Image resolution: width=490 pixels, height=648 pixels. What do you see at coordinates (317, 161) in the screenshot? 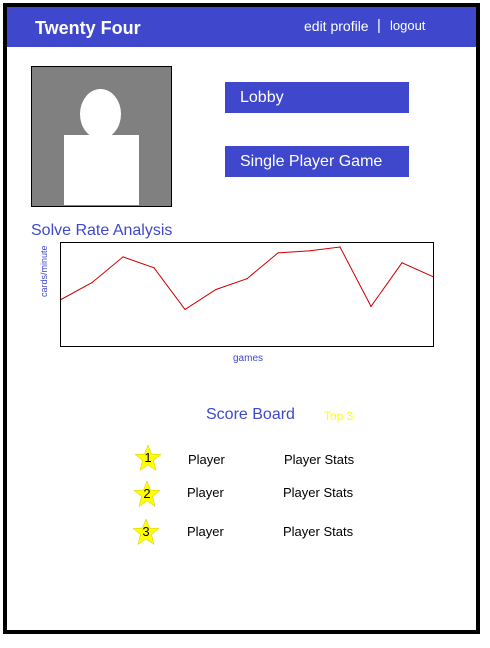
I see `single-player-game-button: Single Player Game` at bounding box center [317, 161].